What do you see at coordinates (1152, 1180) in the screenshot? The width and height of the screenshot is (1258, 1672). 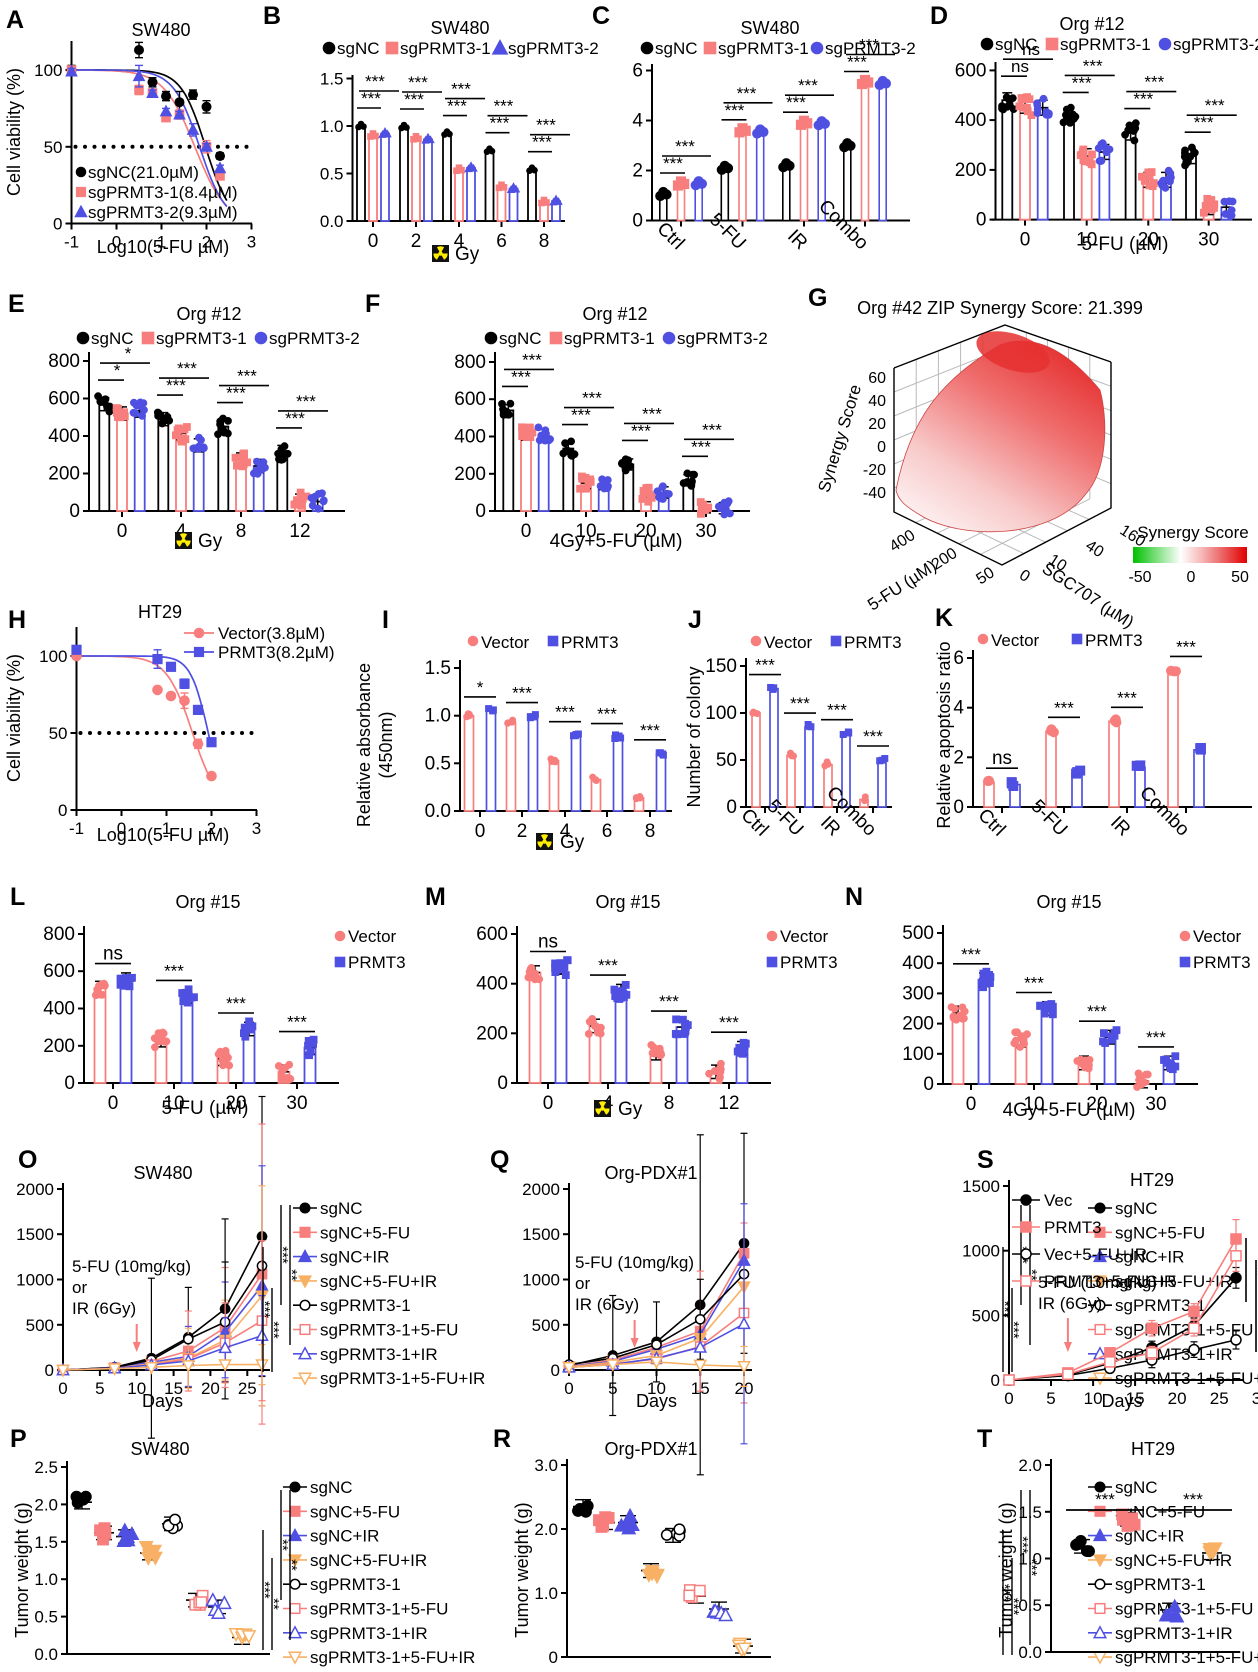 I see `svg-text: HT29` at bounding box center [1152, 1180].